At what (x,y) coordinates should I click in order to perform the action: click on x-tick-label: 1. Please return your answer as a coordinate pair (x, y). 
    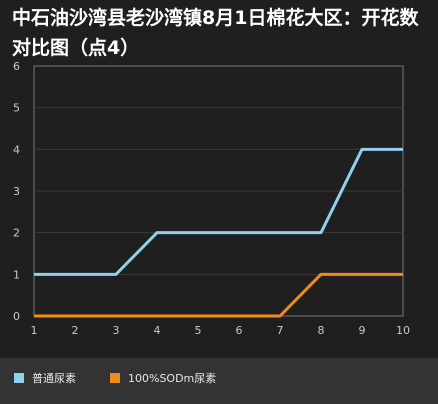
    Looking at the image, I should click on (34, 330).